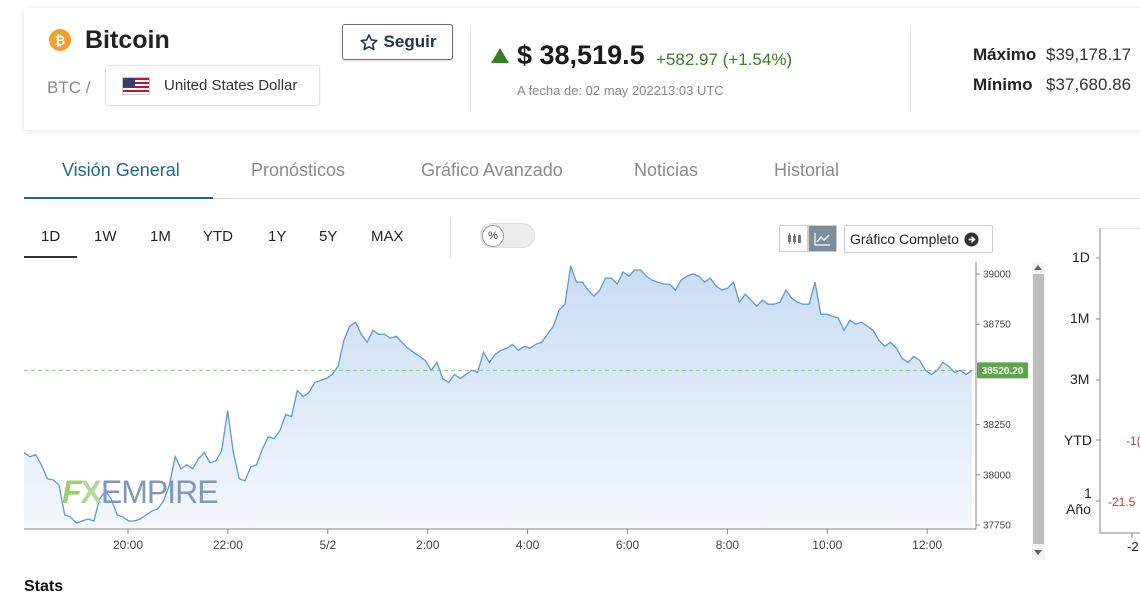 This screenshot has width=1140, height=596. Describe the element at coordinates (51, 236) in the screenshot. I see `range-1d: 1D` at that location.